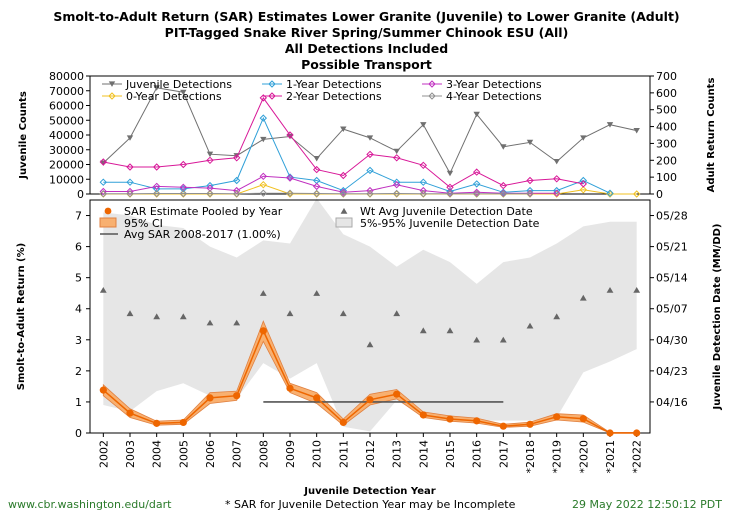 The image size is (733, 521). I want to click on x-tick-label: *2021, so click(610, 457).